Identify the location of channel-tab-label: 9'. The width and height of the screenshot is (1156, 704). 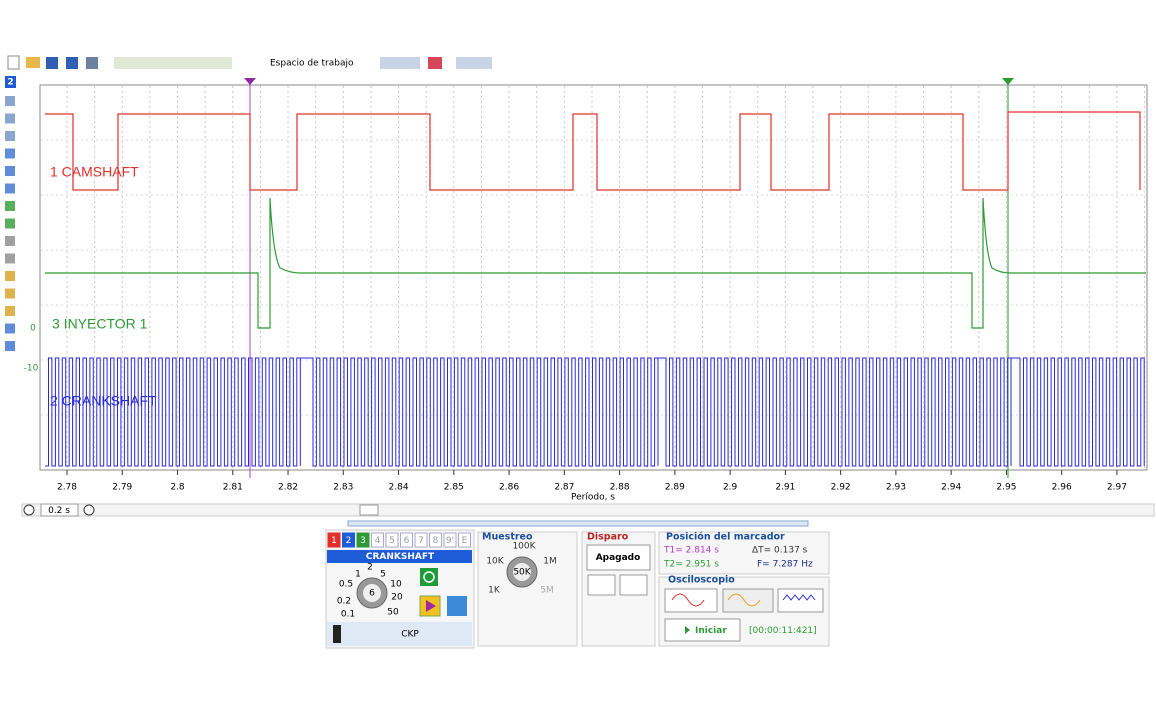
(450, 541).